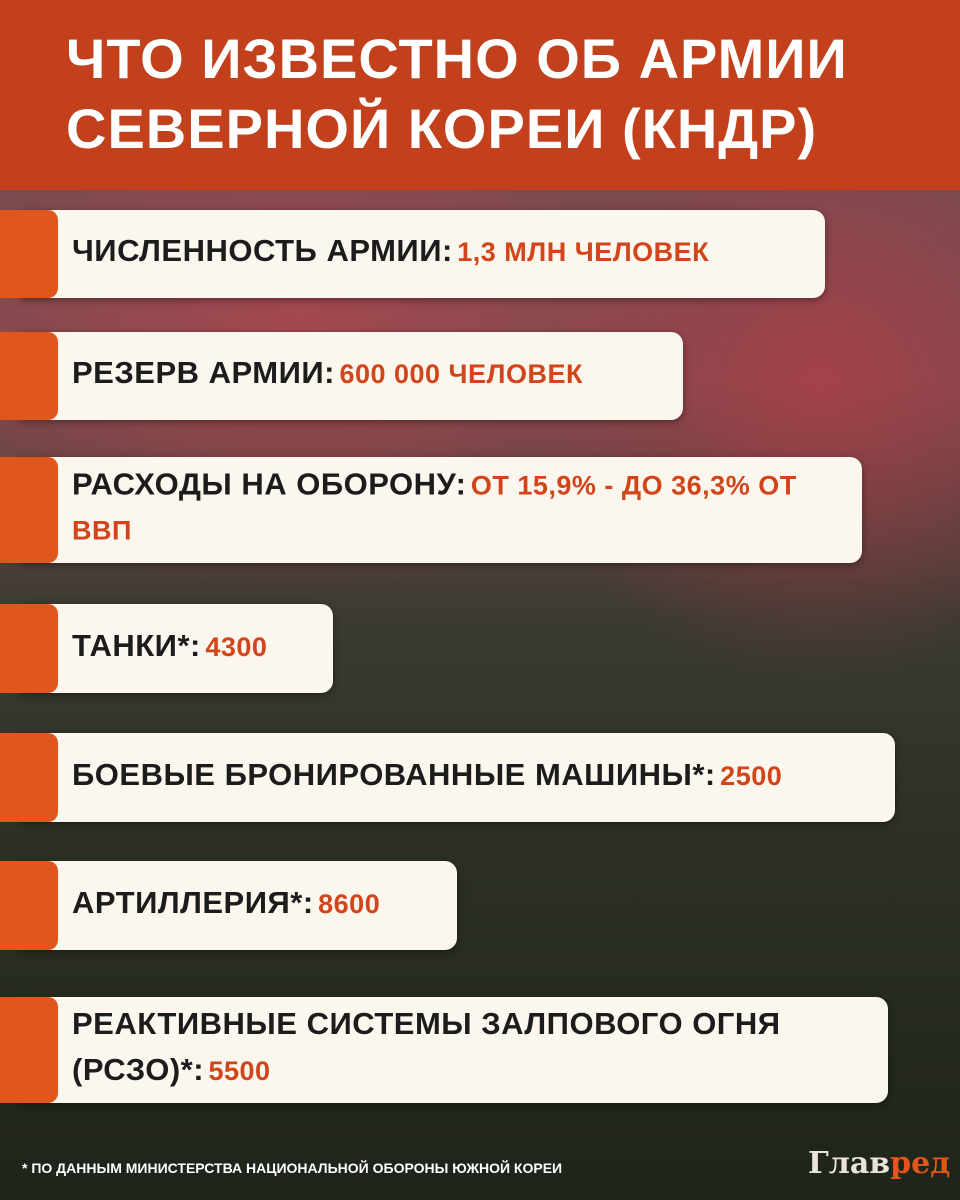 This screenshot has width=960, height=1200. What do you see at coordinates (239, 1071) in the screenshot?
I see `fact-value: 5500` at bounding box center [239, 1071].